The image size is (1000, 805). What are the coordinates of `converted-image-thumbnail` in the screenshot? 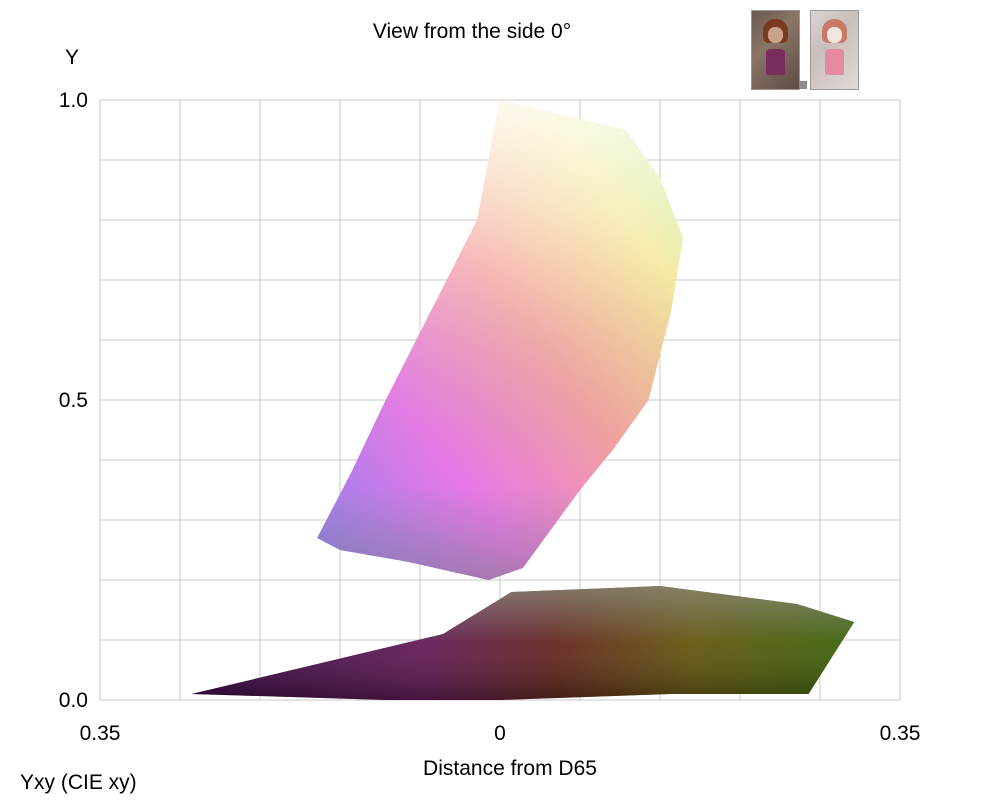 It's located at (834, 50).